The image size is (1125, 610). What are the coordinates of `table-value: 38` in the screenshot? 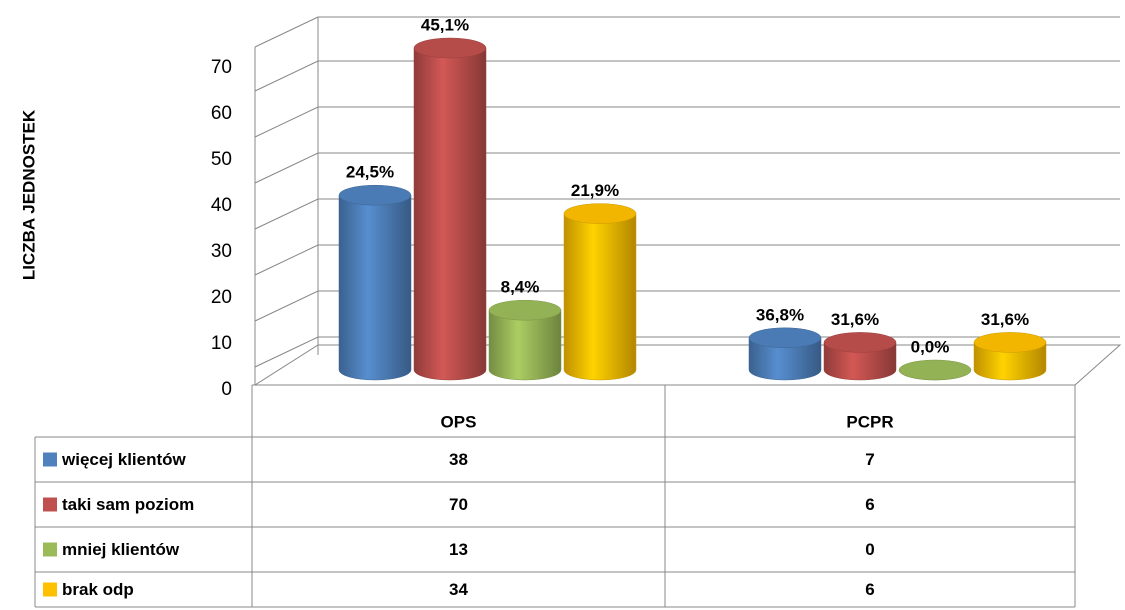 It's located at (458, 459).